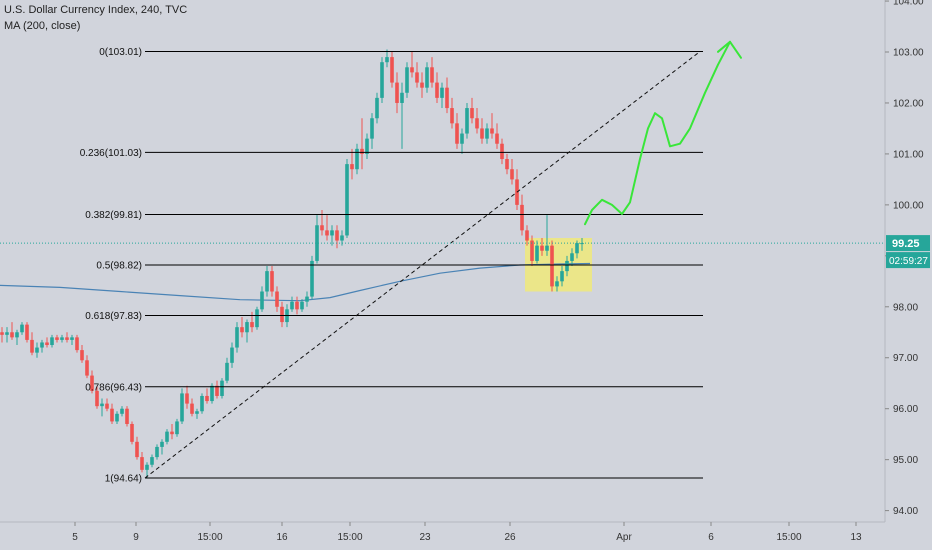 The width and height of the screenshot is (932, 550). Describe the element at coordinates (113, 316) in the screenshot. I see `fib-label: 0.618(97.83)` at that location.